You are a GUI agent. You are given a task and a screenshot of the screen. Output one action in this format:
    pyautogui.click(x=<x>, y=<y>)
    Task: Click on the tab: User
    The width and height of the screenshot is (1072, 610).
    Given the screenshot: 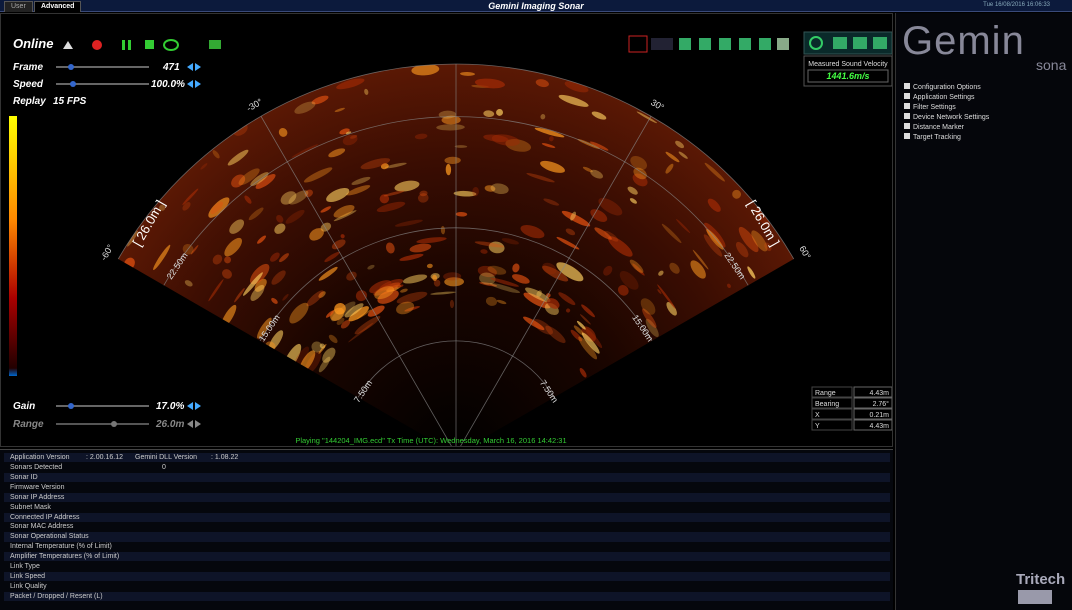 What is the action you would take?
    pyautogui.click(x=18, y=6)
    